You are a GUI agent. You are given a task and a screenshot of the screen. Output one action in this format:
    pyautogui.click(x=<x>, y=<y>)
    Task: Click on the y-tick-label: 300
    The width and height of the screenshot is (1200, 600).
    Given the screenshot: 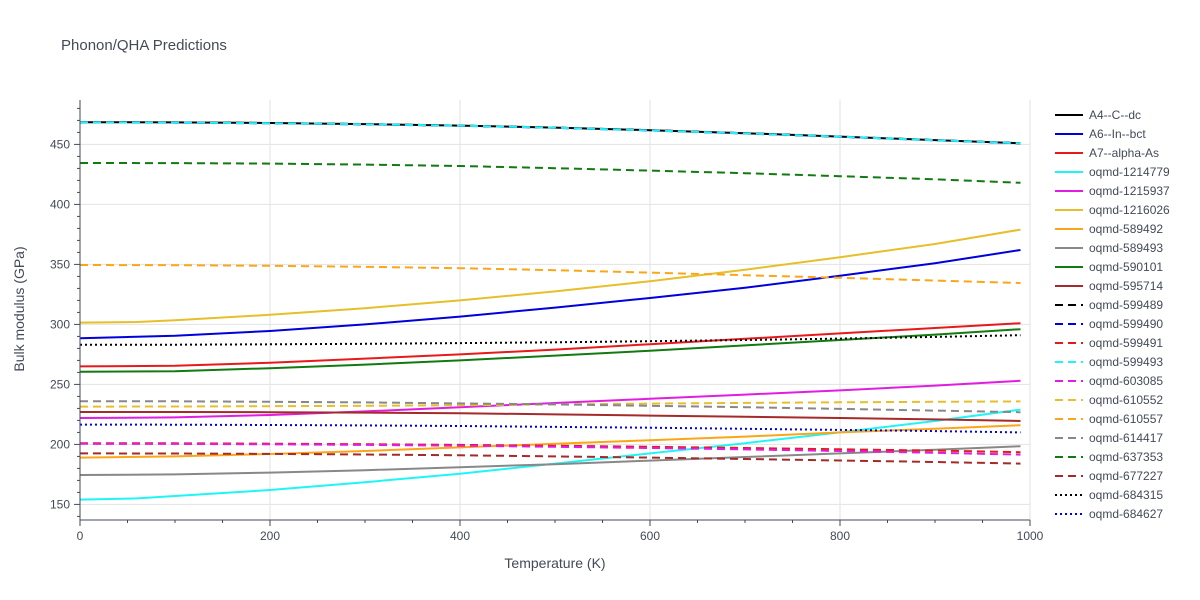 What is the action you would take?
    pyautogui.click(x=60, y=324)
    